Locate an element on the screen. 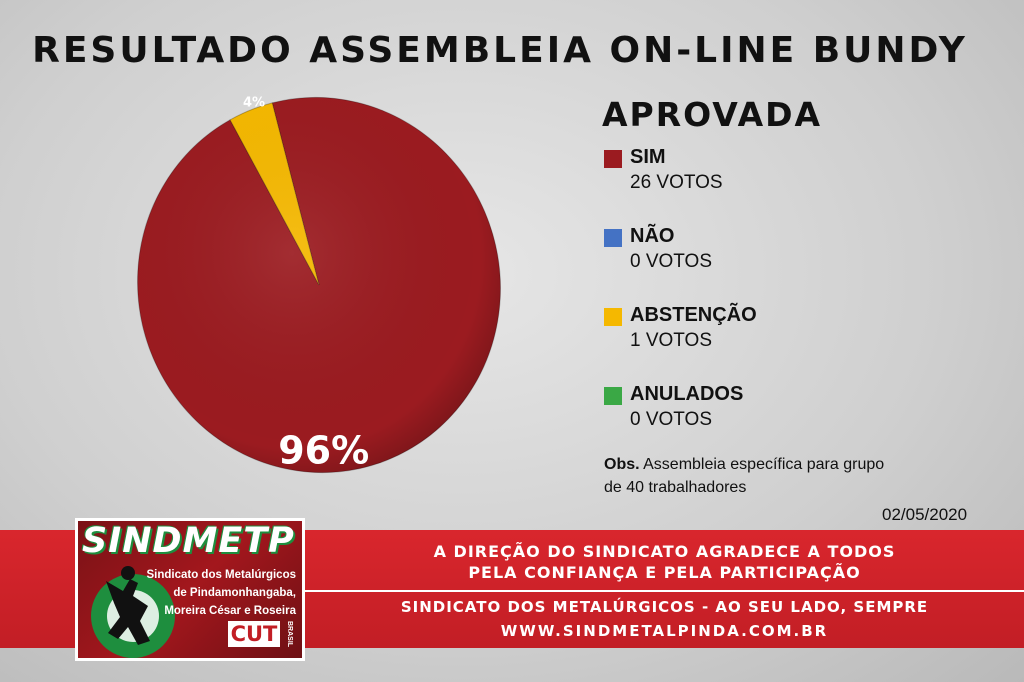  cut-brasil: BRASIL is located at coordinates (289, 634).